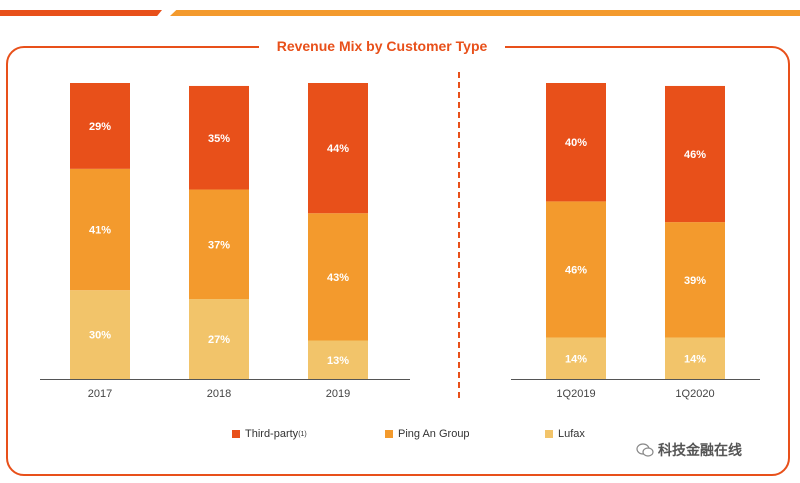 Image resolution: width=800 pixels, height=483 pixels. What do you see at coordinates (100, 394) in the screenshot?
I see `x-tick-label: 2017` at bounding box center [100, 394].